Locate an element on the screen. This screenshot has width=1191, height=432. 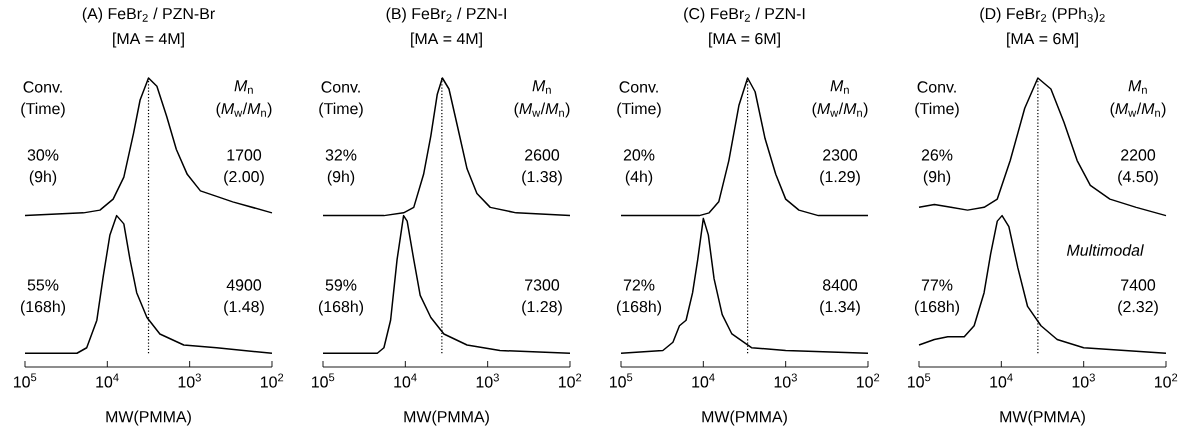
annotation: (4h) is located at coordinates (639, 178).